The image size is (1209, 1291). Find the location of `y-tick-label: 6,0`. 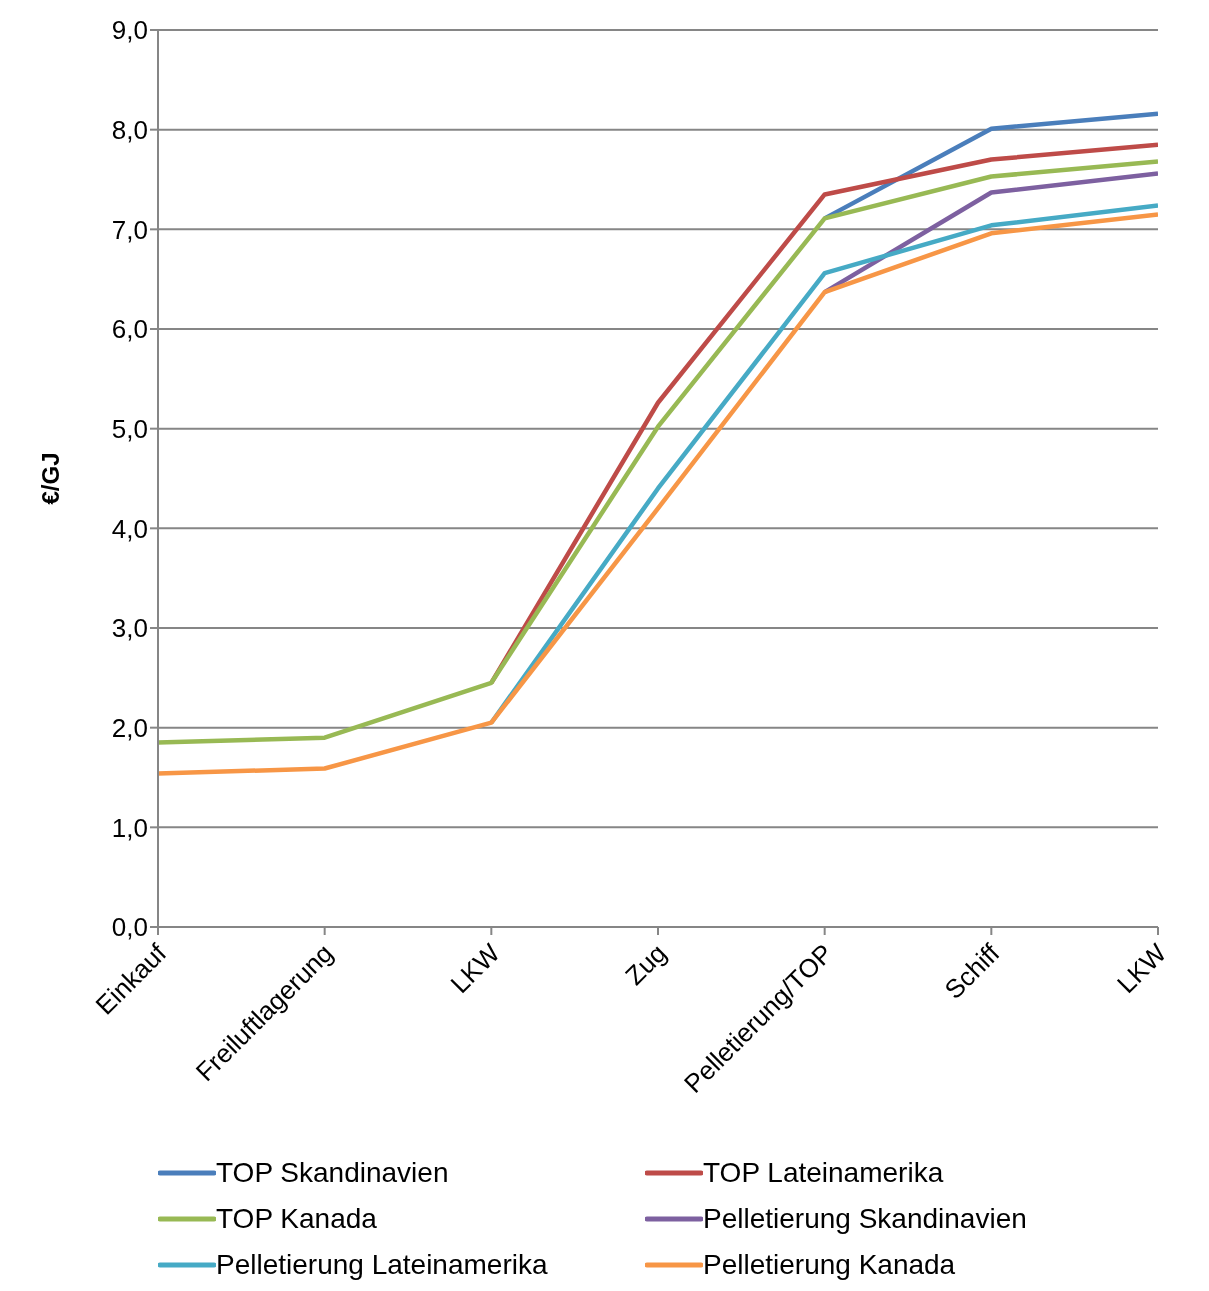

y-tick-label: 6,0 is located at coordinates (129, 329).